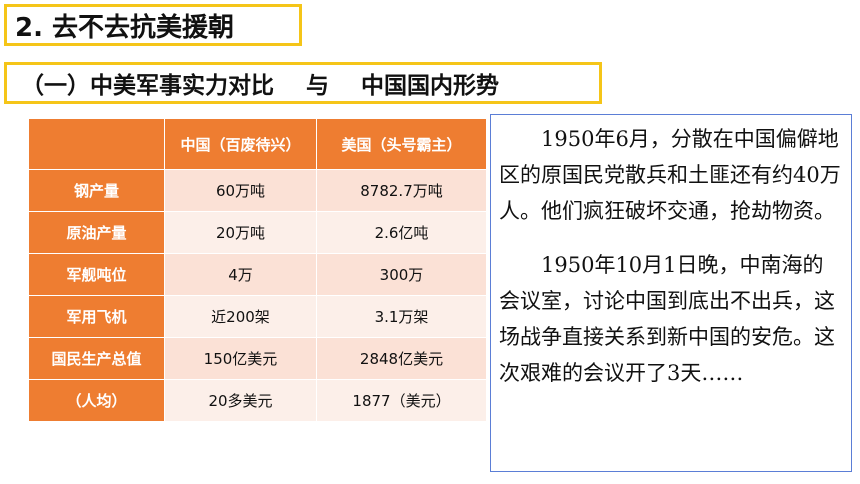 This screenshot has width=860, height=484. Describe the element at coordinates (240, 400) in the screenshot. I see `china-value: 20多美元` at that location.